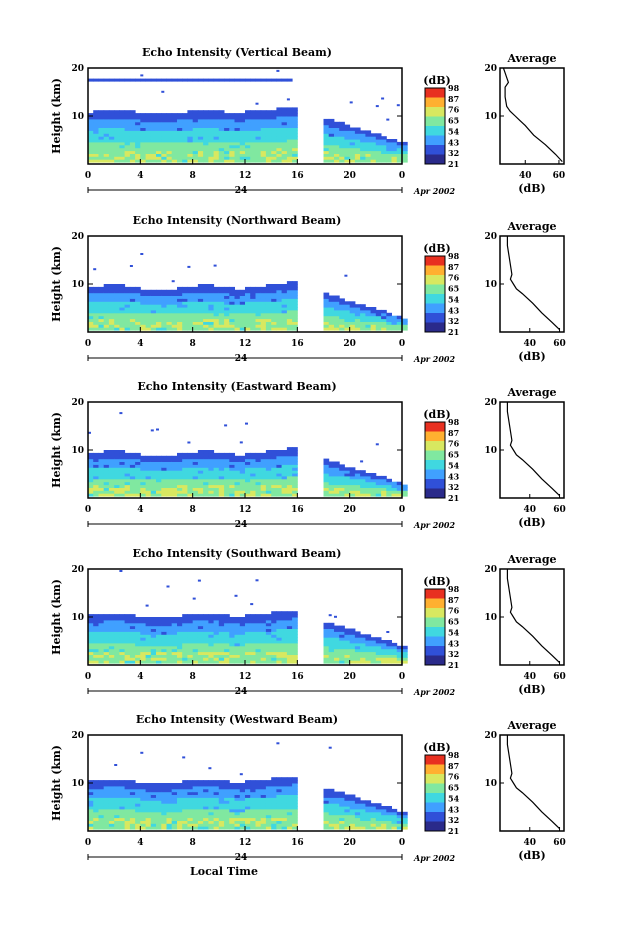 This screenshot has width=619, height=929. What do you see at coordinates (453, 831) in the screenshot?
I see `colorbar-level: 21` at bounding box center [453, 831].